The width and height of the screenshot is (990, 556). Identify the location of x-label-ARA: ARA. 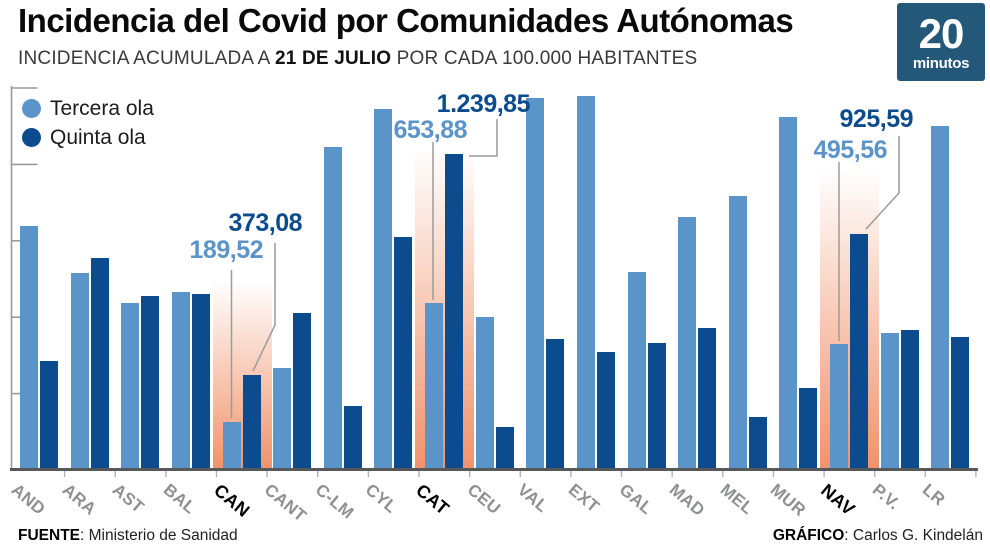
(79, 499).